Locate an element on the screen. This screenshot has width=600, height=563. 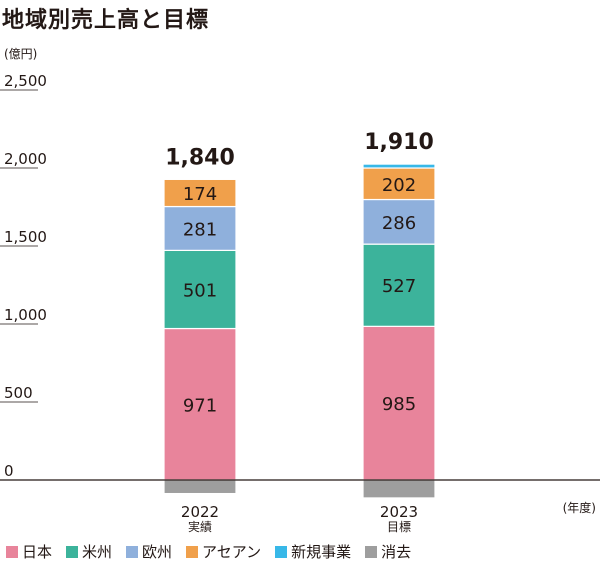
y-tick-label: 1,000 is located at coordinates (25, 315).